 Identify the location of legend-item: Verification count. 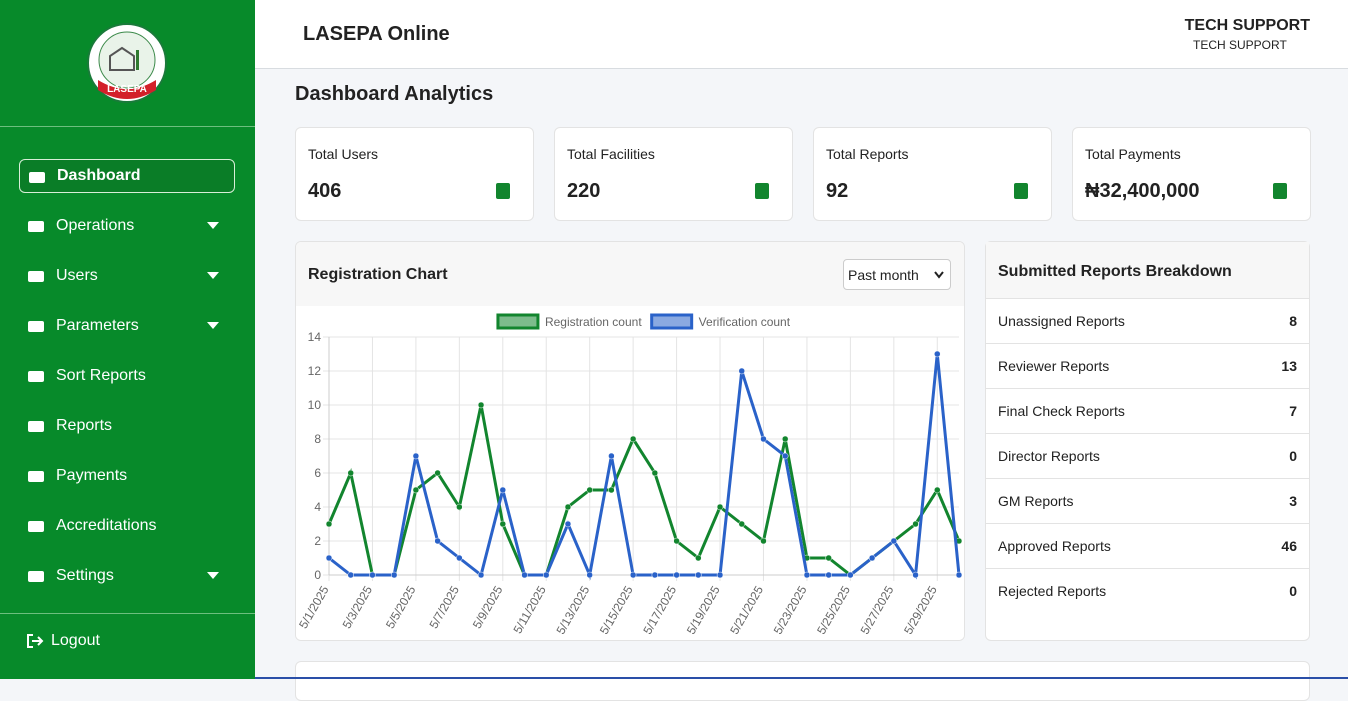
(720, 321).